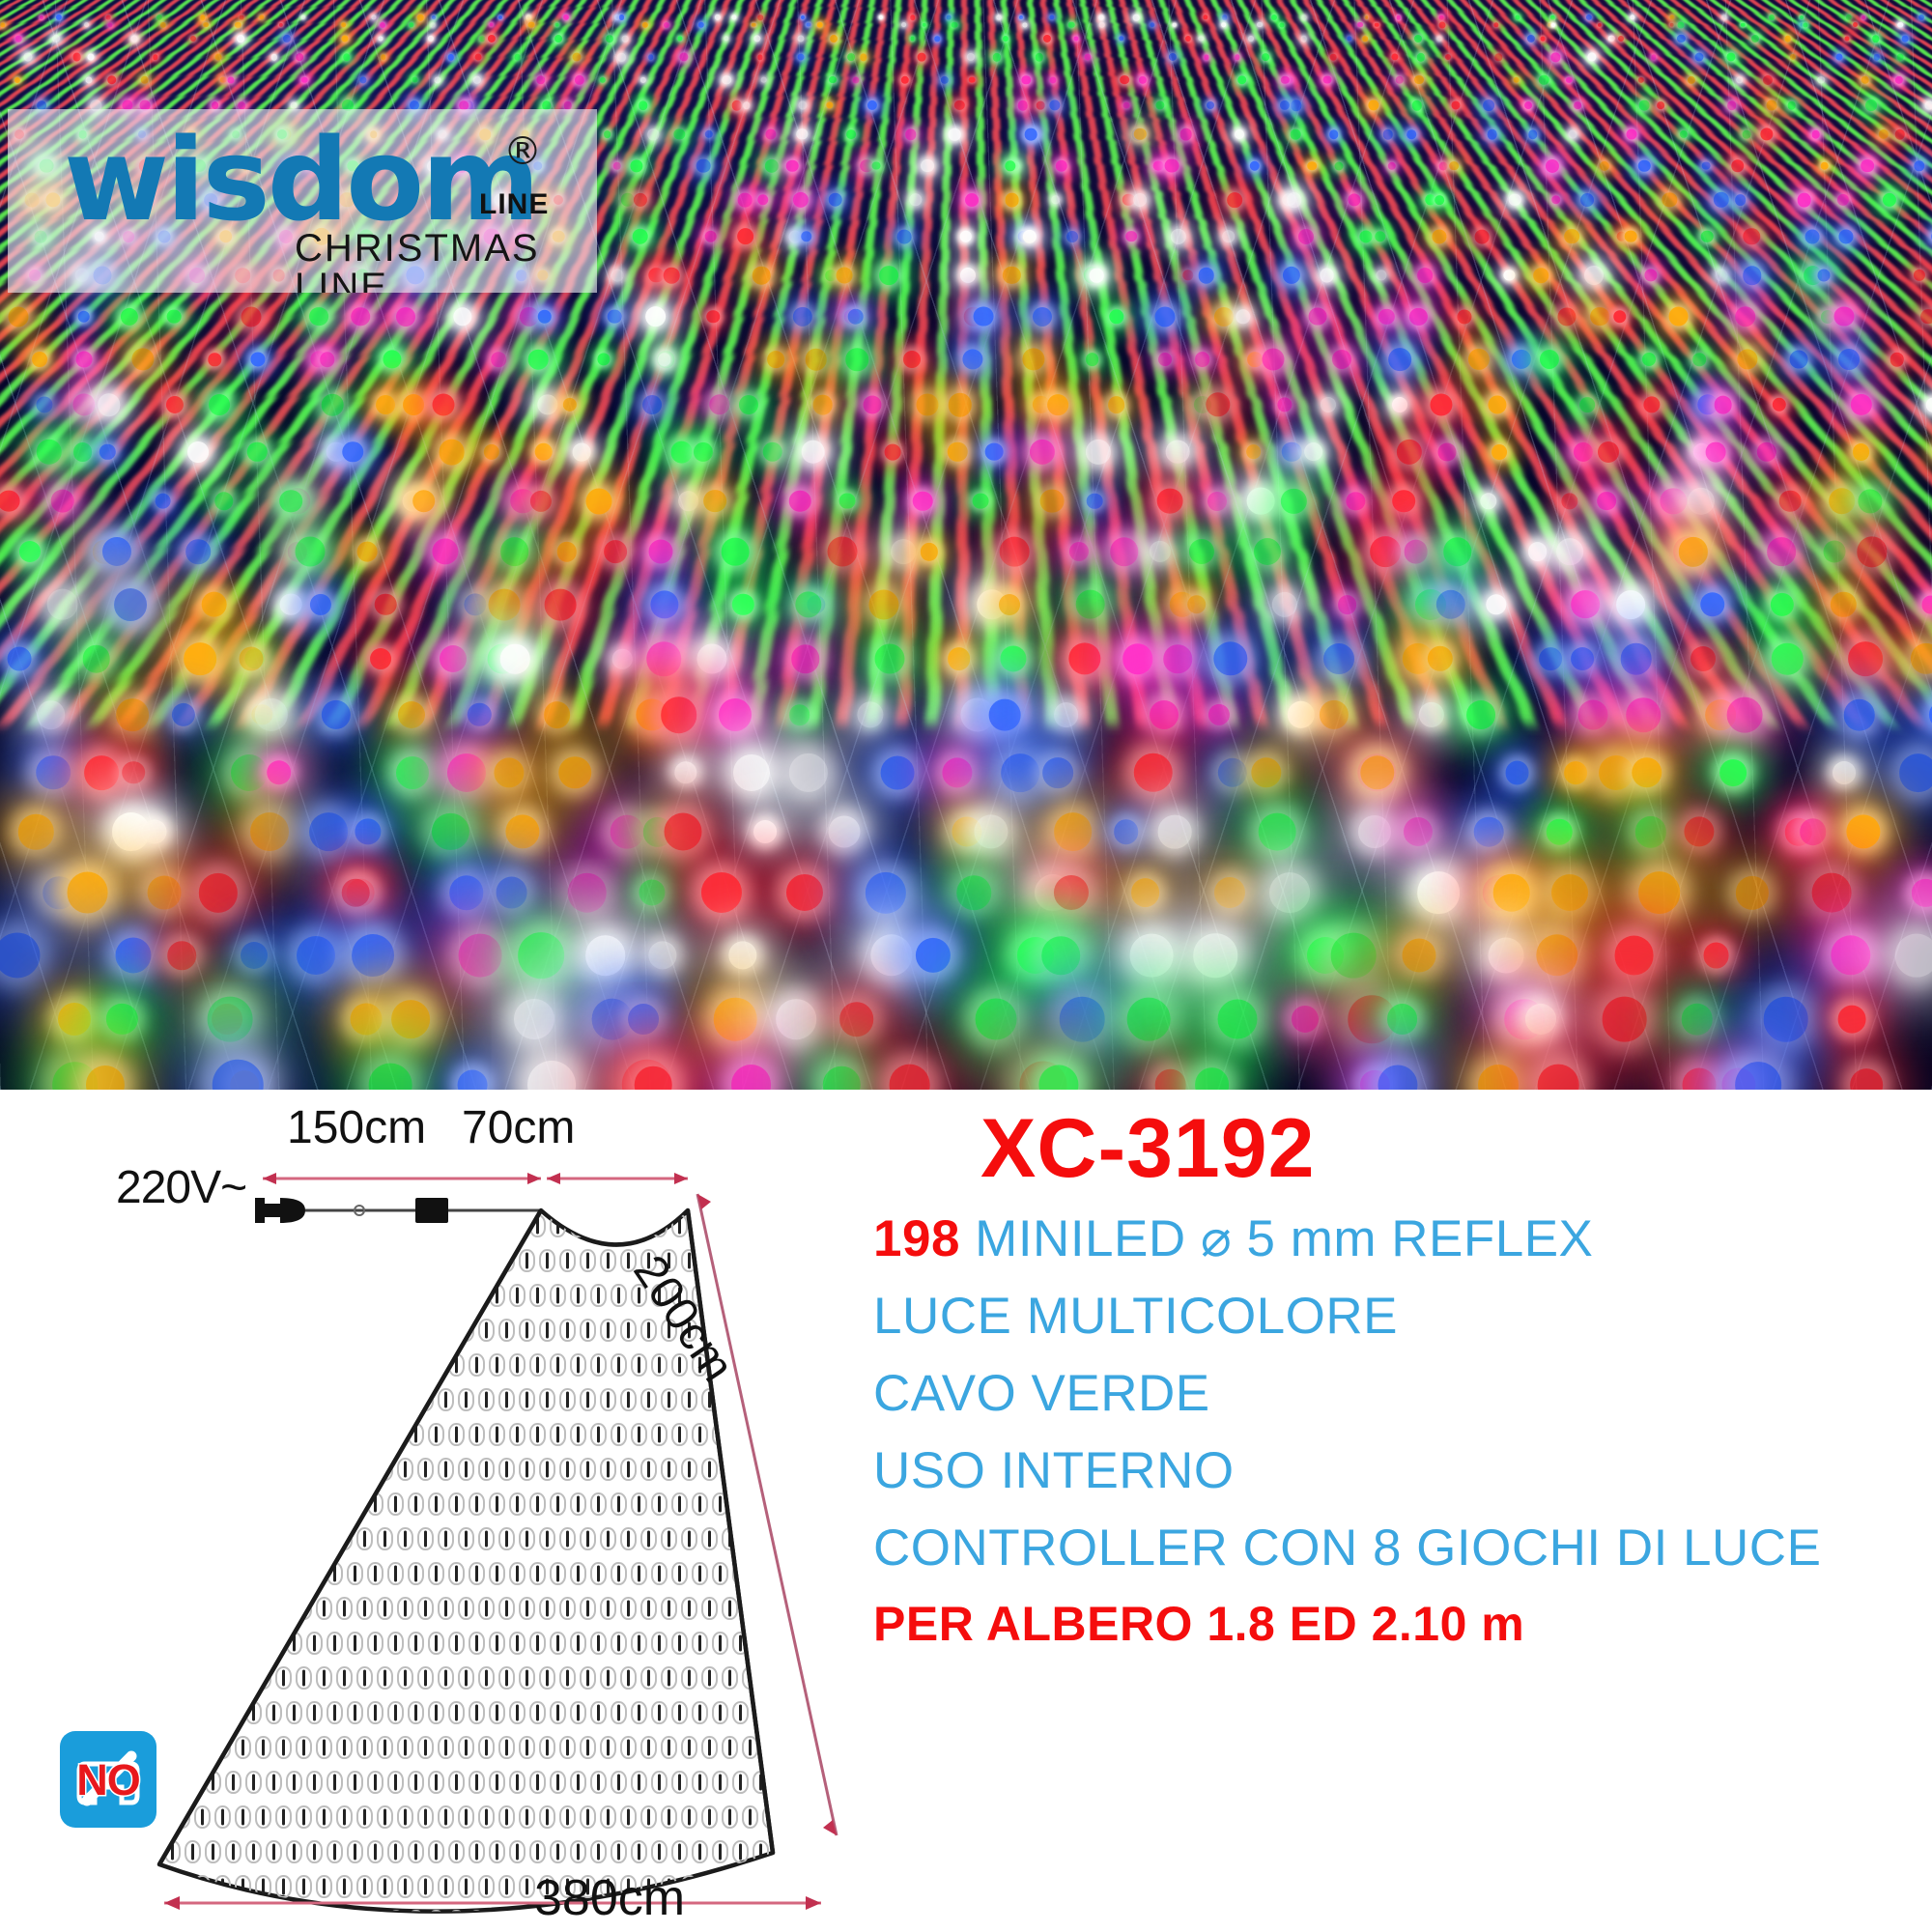  What do you see at coordinates (492, 1903) in the screenshot?
I see `dimension-line-380cm` at bounding box center [492, 1903].